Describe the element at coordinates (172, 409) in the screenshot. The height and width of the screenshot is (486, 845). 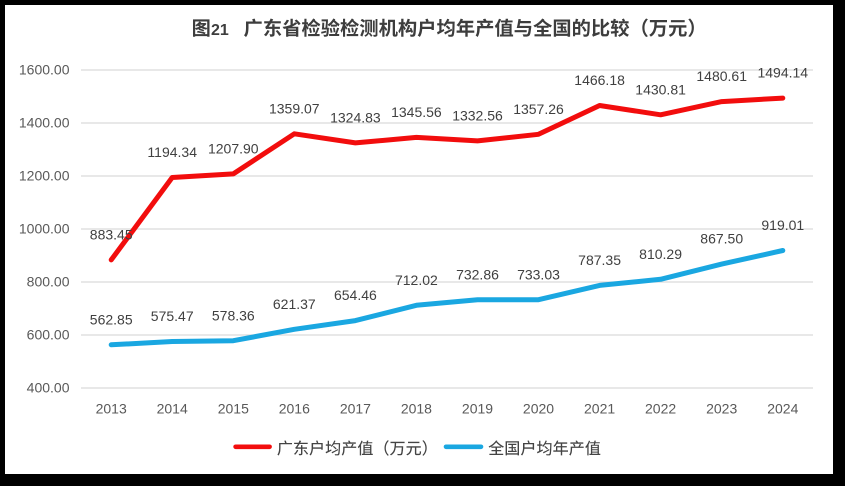
I see `svg-text: 2014` at that location.